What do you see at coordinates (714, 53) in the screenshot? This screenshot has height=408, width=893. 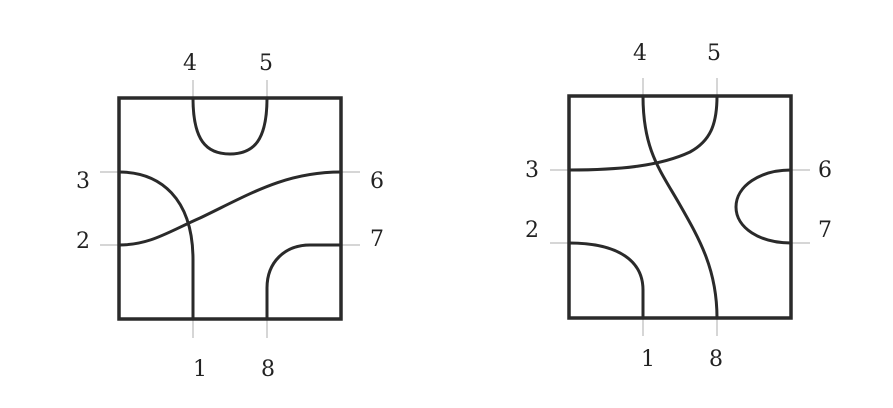 I see `right-port-label-5: 5` at bounding box center [714, 53].